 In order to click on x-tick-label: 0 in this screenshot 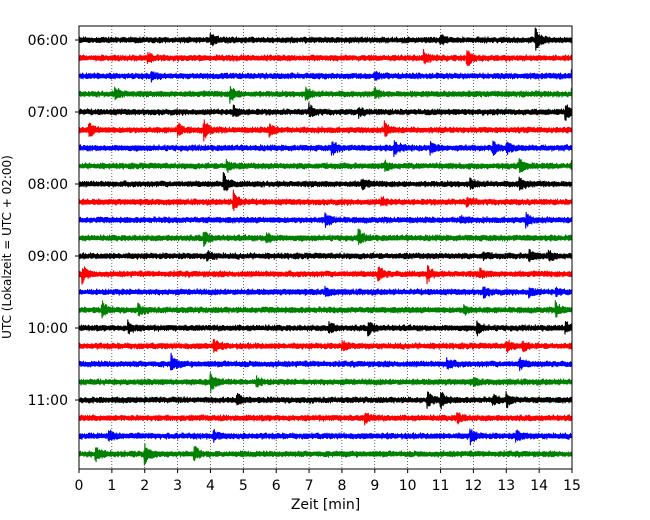, I will do `click(79, 486)`.